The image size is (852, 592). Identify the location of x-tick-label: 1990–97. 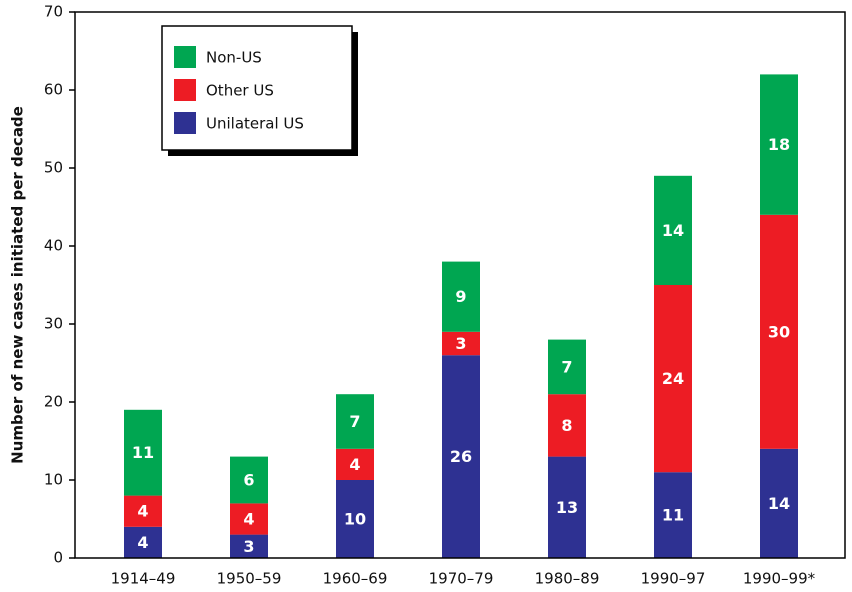
(673, 579).